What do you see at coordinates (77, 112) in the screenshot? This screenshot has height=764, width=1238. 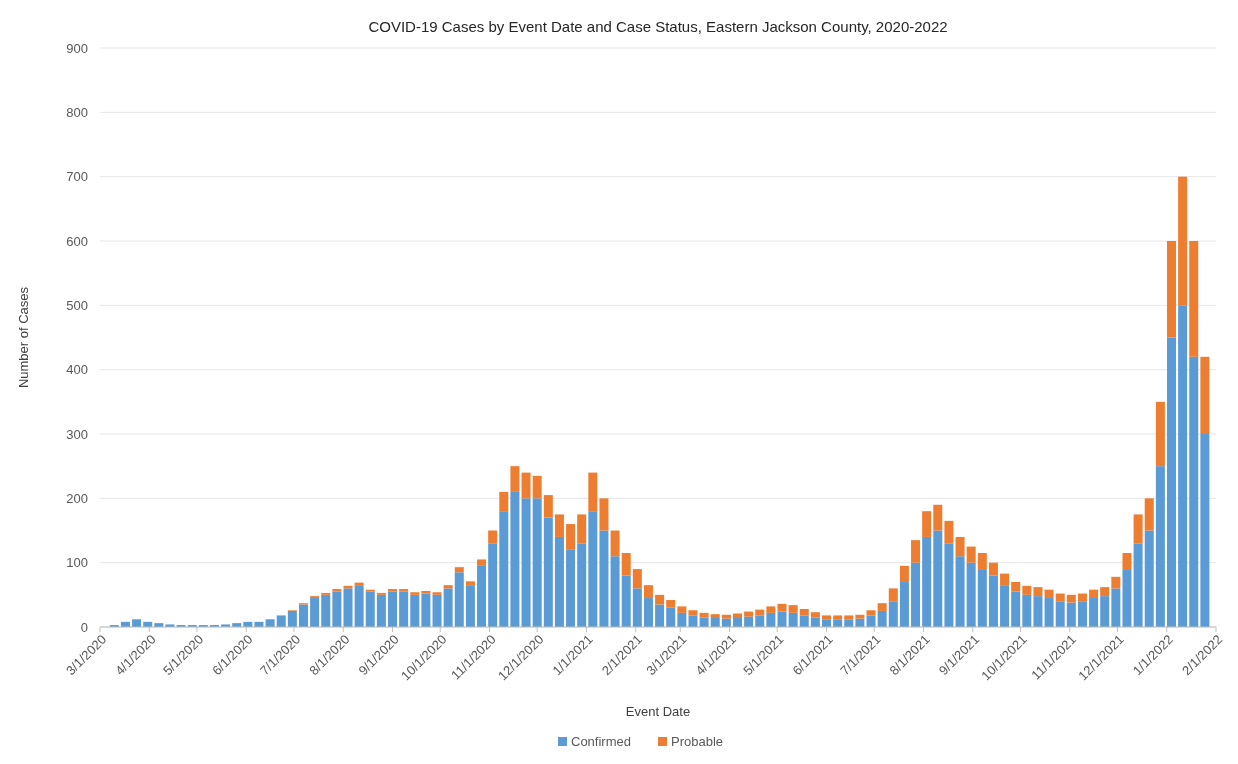 I see `y-tick-label: 800` at bounding box center [77, 112].